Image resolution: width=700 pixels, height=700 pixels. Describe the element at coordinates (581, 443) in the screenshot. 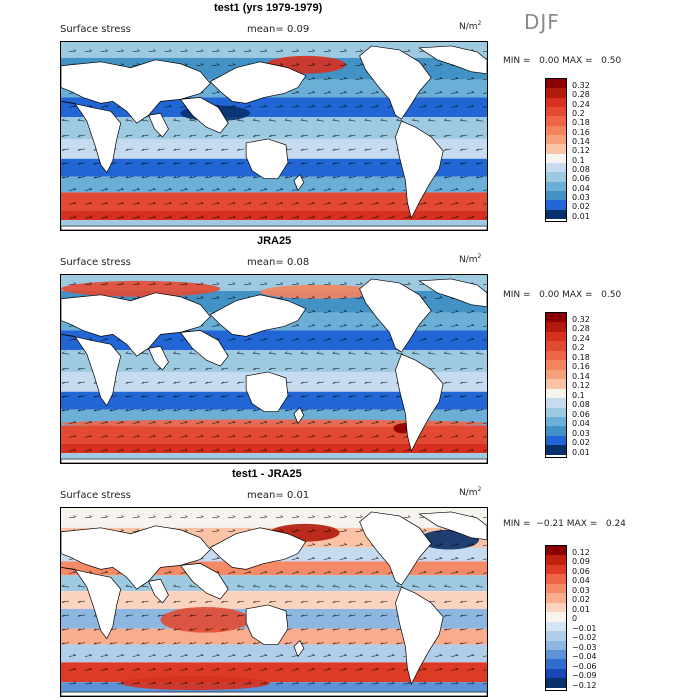

I see `colorbar-tick-label: 0.02` at that location.